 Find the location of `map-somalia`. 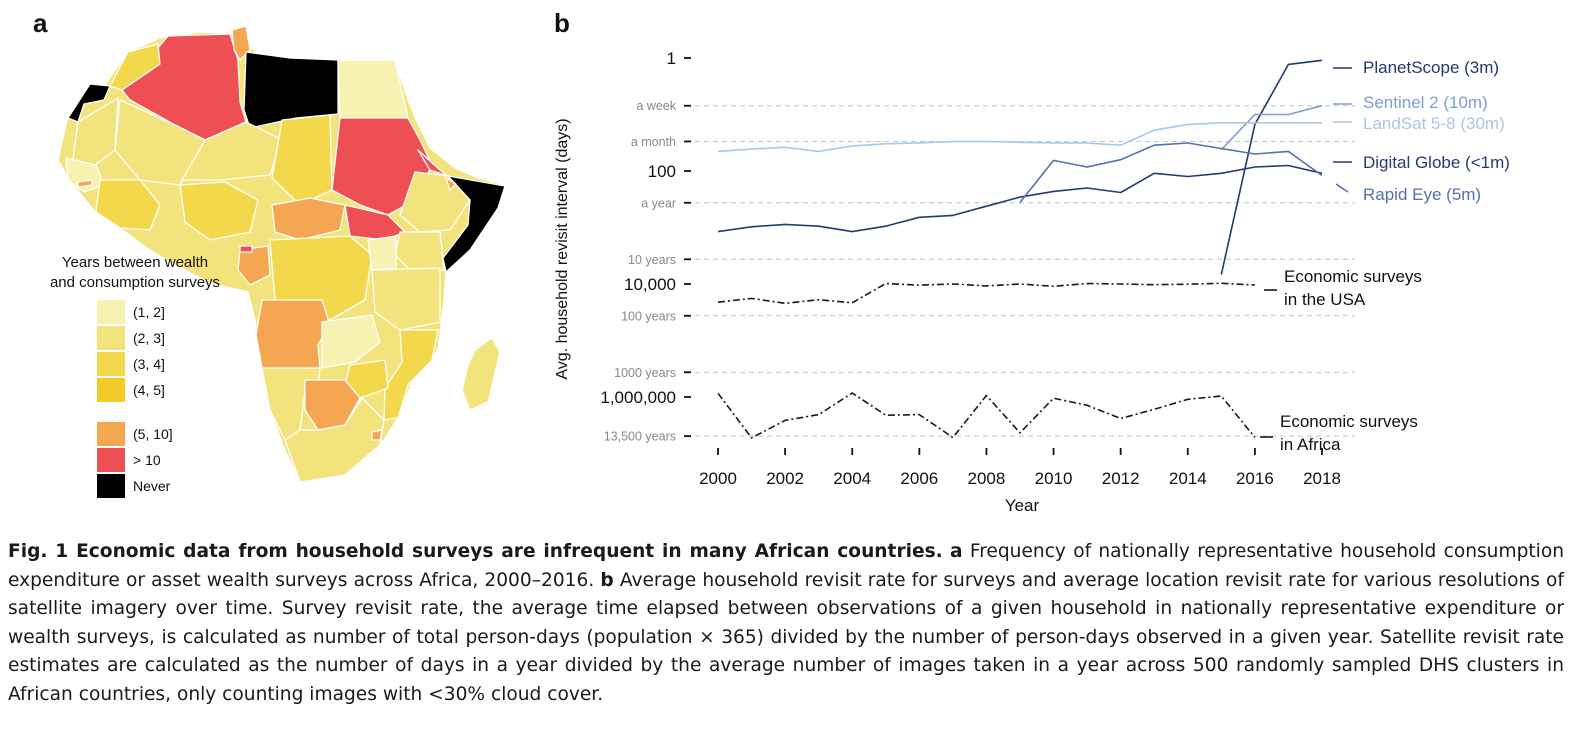

map-somalia is located at coordinates (474, 224).